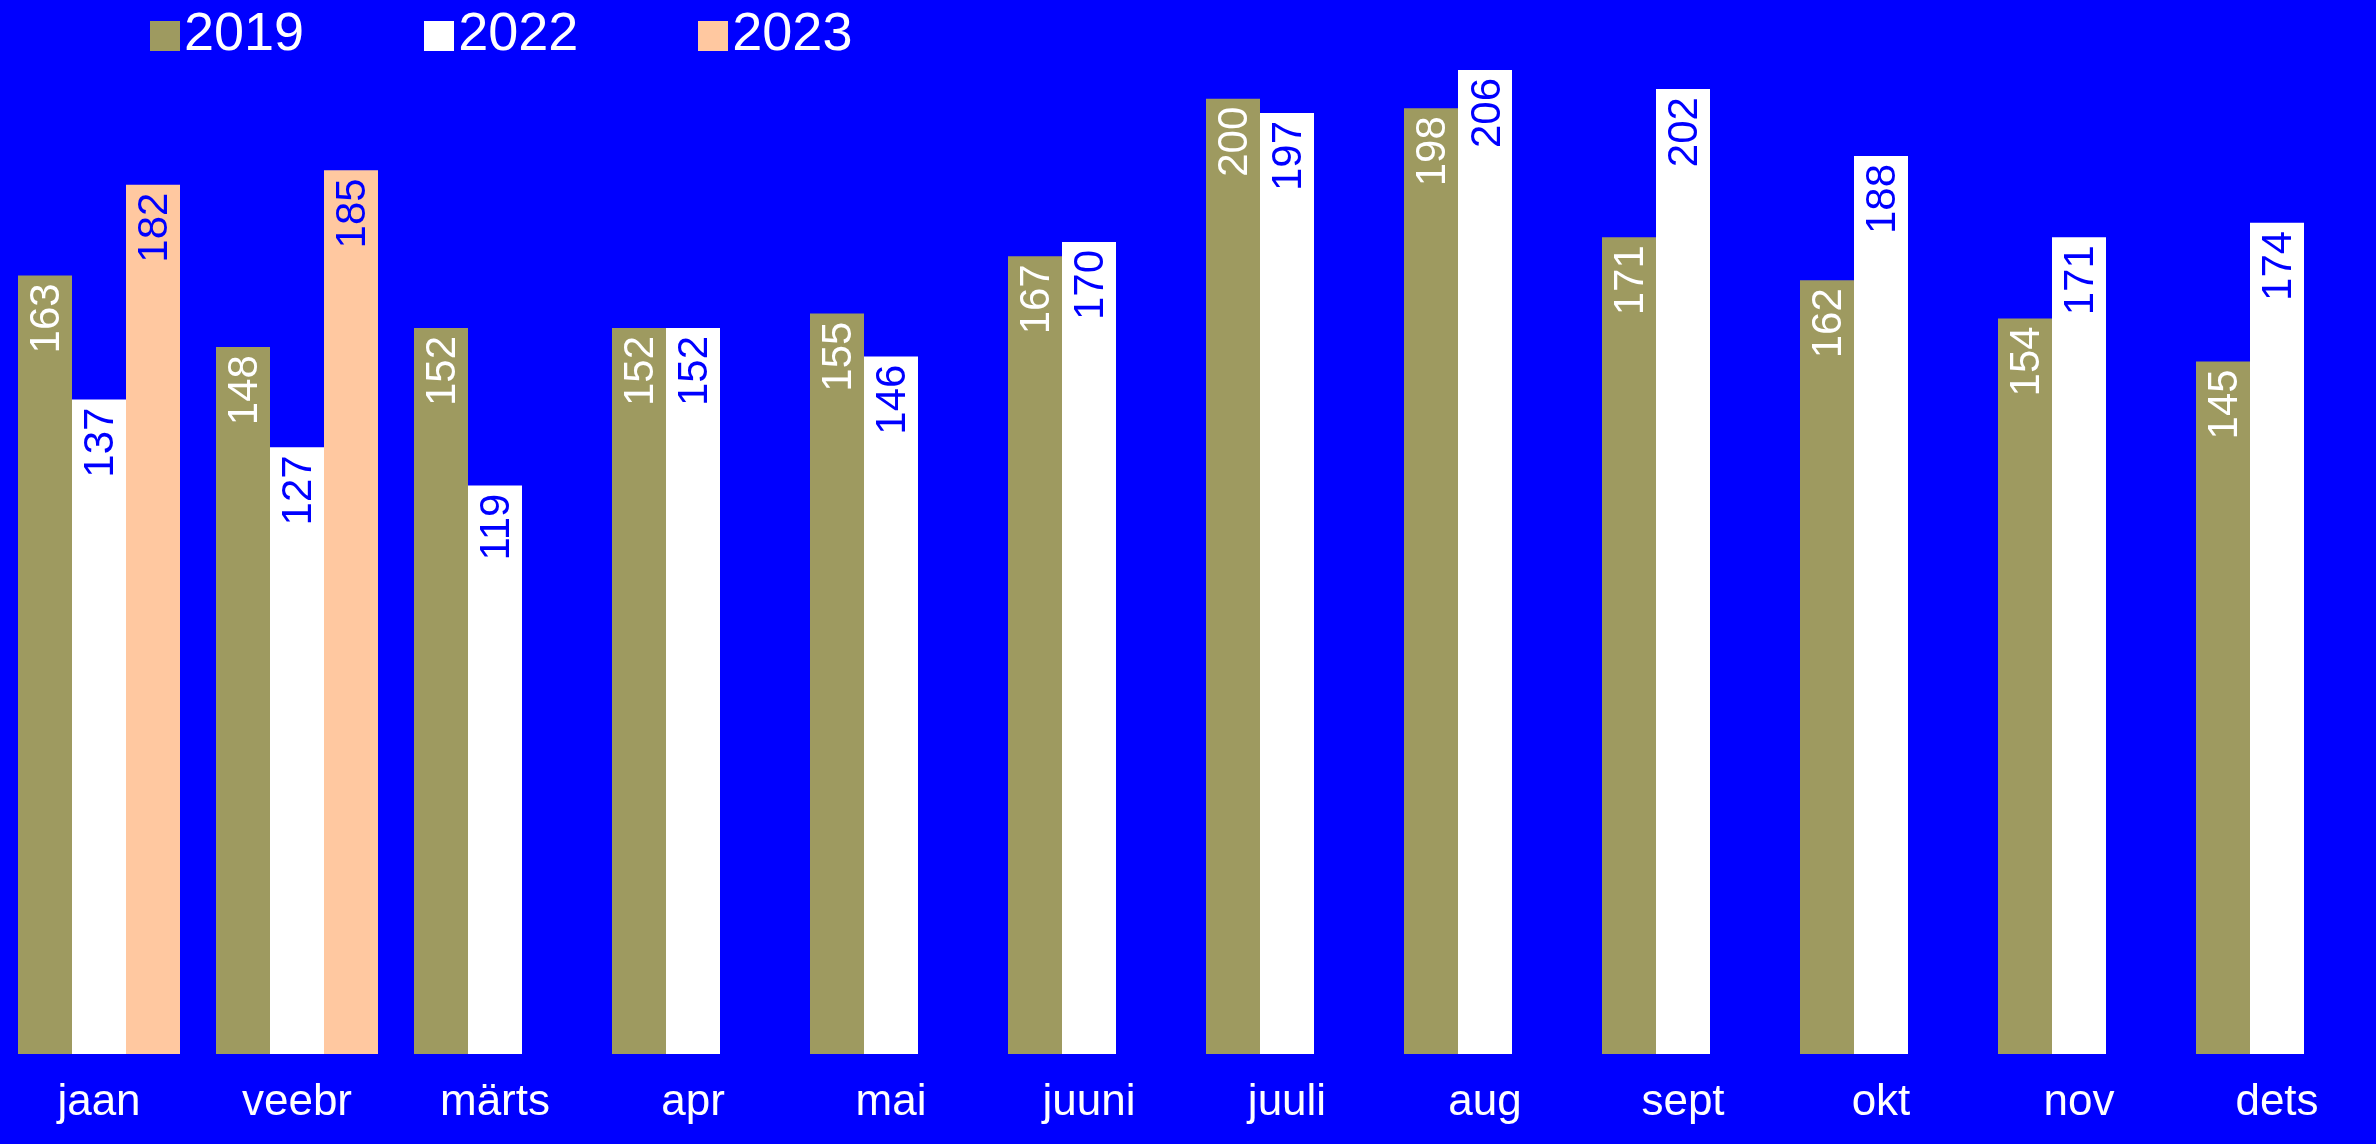  I want to click on x-tick-label: sept, so click(1683, 1100).